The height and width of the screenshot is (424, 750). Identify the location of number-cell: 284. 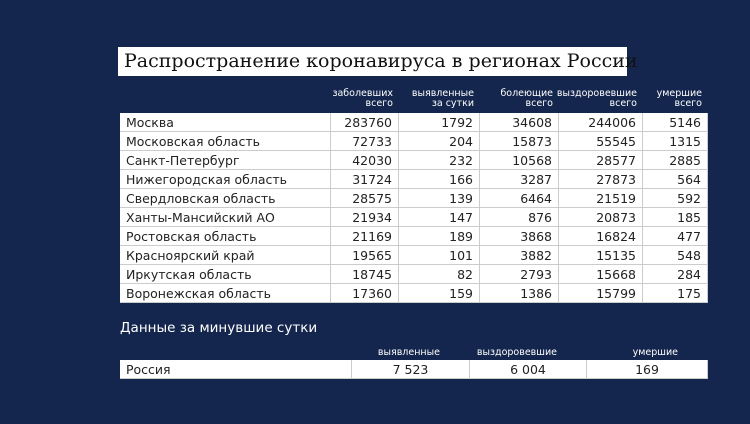
(675, 274).